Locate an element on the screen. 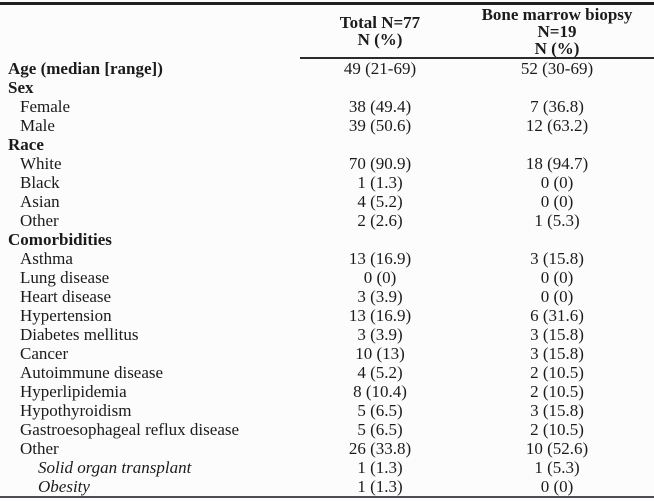 This screenshot has height=501, width=654. table-row: Autoimmune disease 4 (5.2) 2 (10.5) is located at coordinates (327, 372).